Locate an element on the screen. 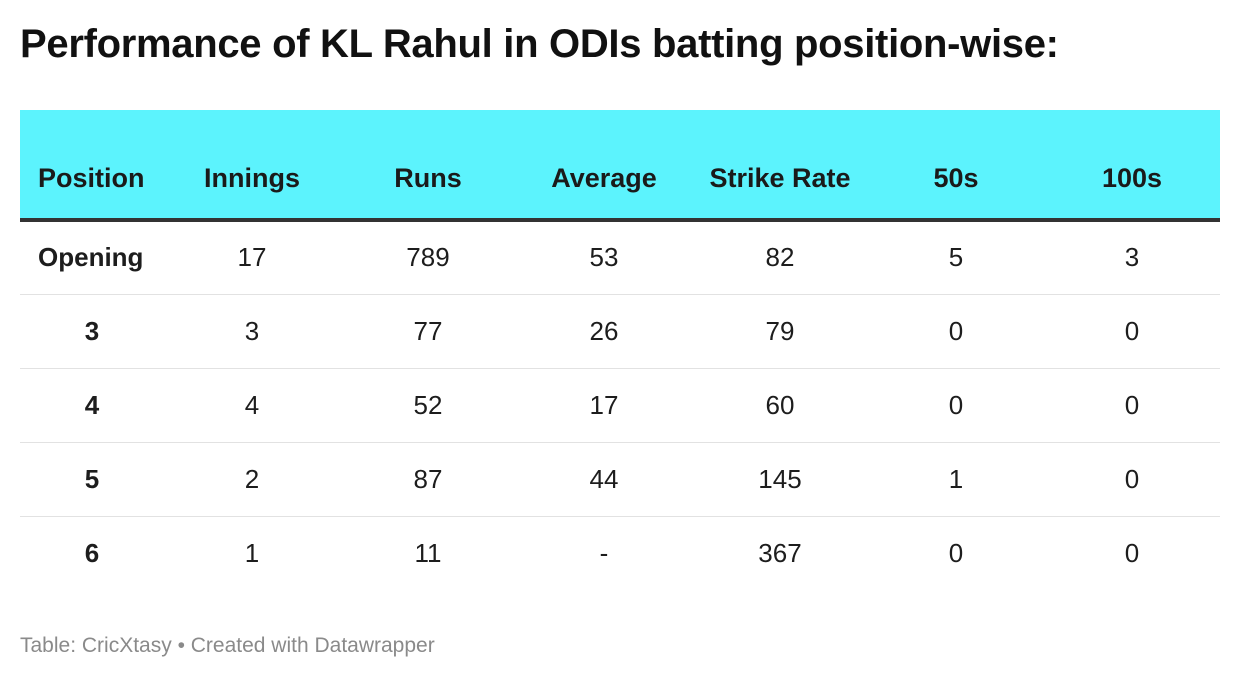 This screenshot has height=680, width=1240. footer-source: Table: CricXtasy is located at coordinates (96, 645).